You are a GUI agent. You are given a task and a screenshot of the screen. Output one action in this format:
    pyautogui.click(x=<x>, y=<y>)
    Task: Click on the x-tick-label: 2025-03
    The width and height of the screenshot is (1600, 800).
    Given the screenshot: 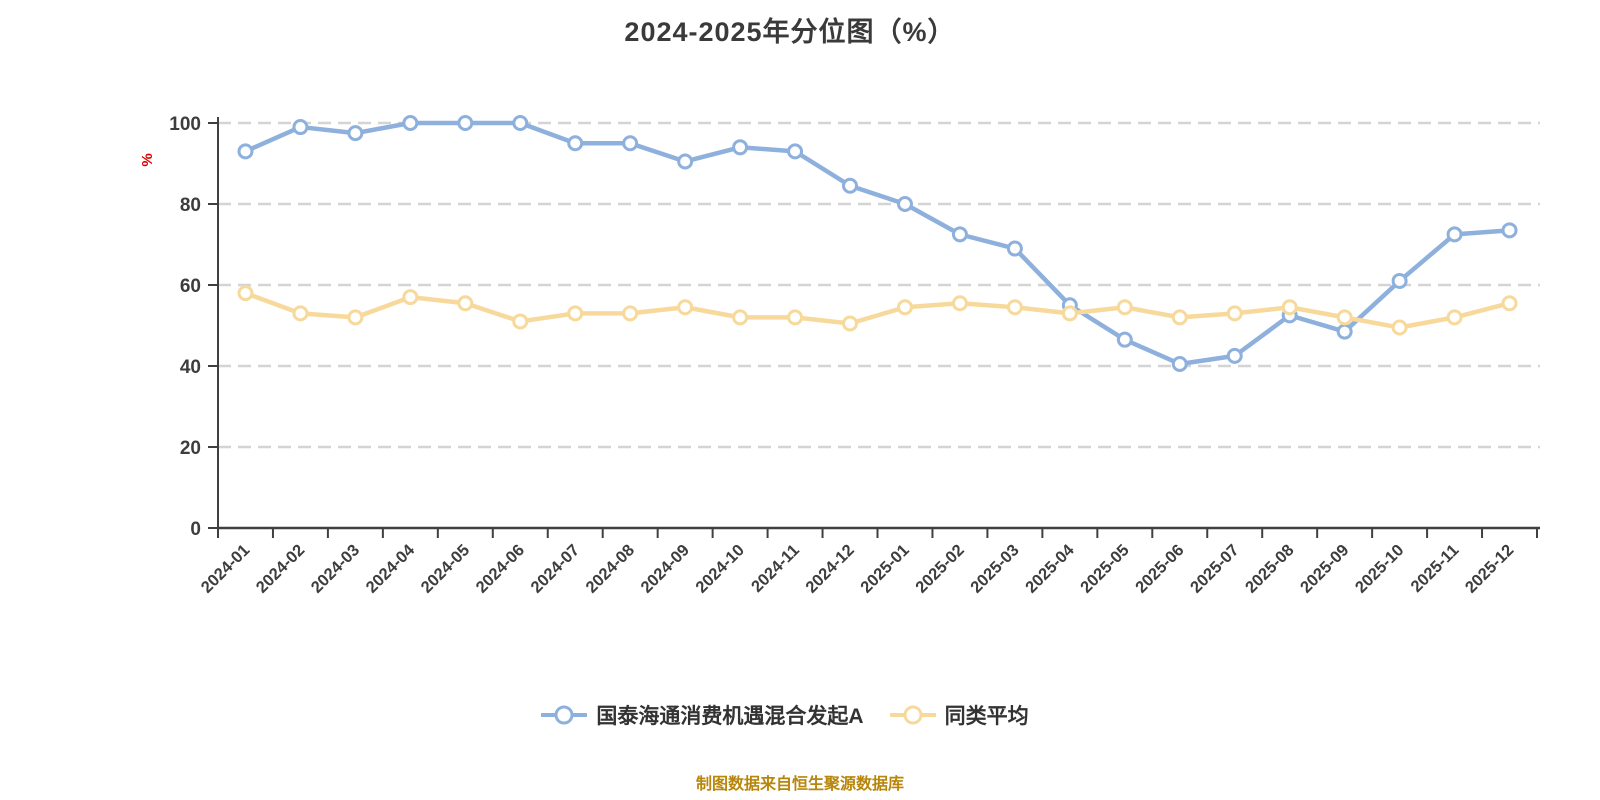 What is the action you would take?
    pyautogui.click(x=995, y=569)
    